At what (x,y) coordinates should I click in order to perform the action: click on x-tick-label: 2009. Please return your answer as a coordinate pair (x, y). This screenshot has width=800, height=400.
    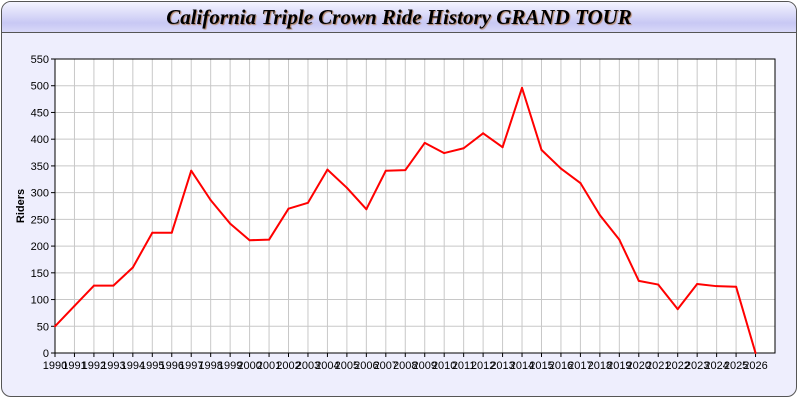
    Looking at the image, I should click on (424, 366).